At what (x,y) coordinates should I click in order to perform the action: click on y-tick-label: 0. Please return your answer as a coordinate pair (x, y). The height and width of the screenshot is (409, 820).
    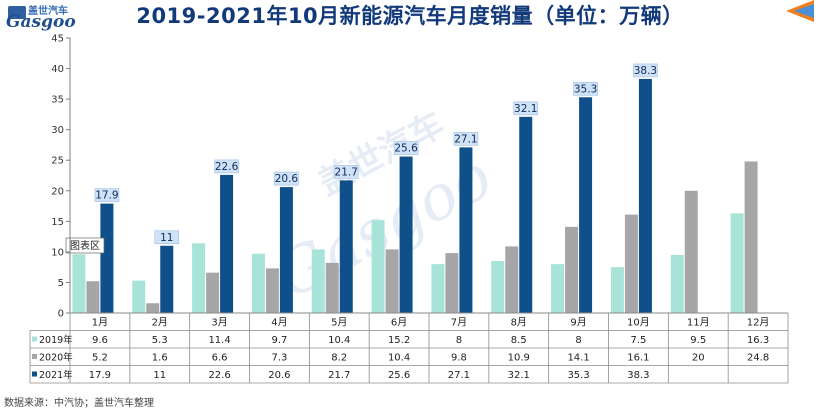
    Looking at the image, I should click on (61, 314).